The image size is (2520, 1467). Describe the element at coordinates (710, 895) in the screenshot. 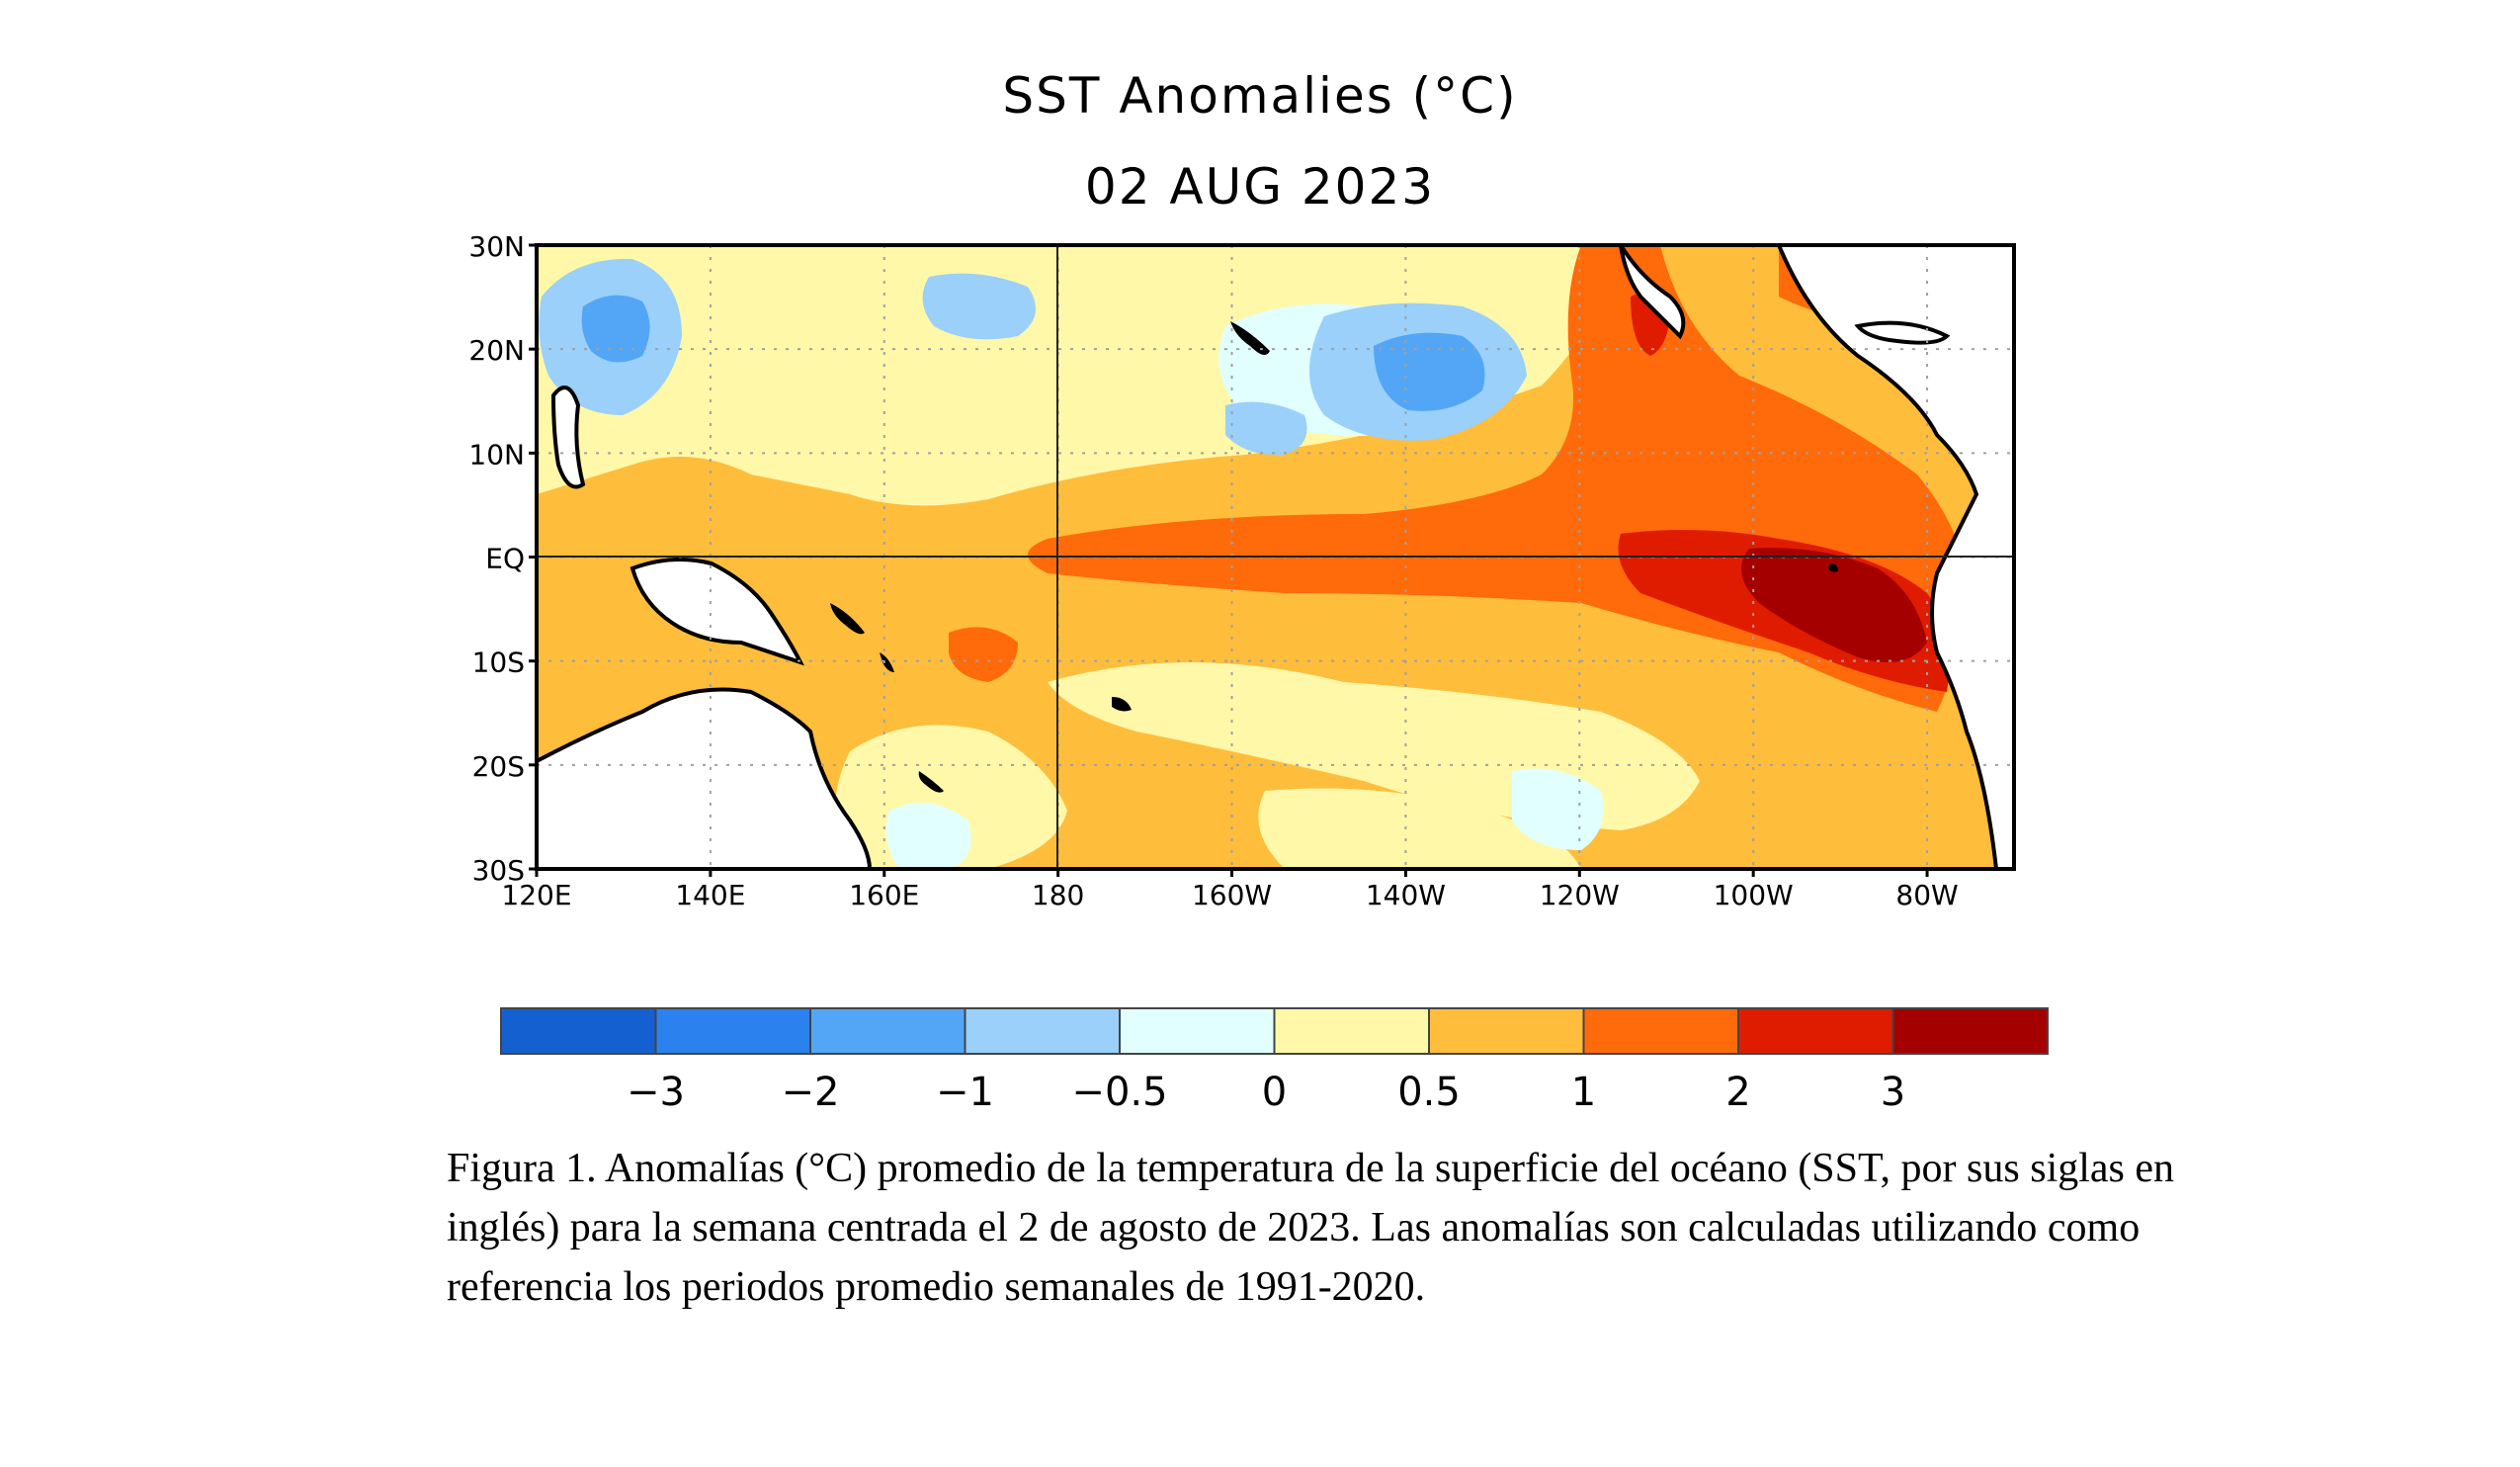

I see `lon-tick-label: 140E` at that location.